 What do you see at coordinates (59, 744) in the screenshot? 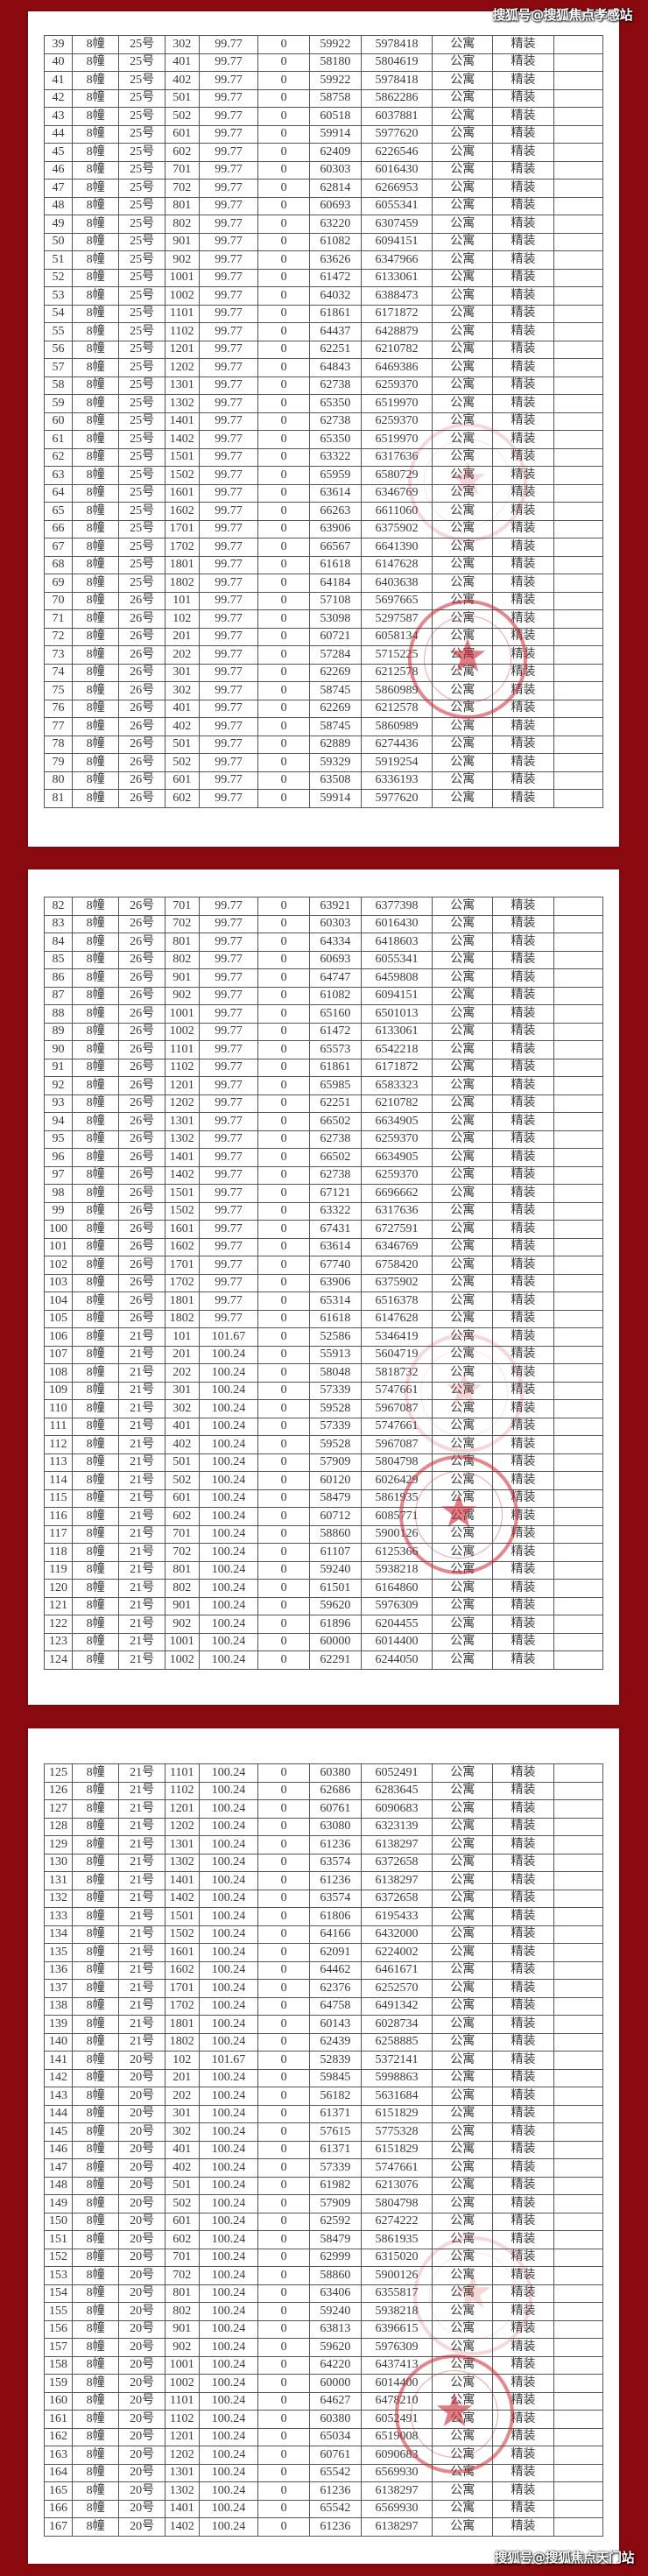
I see `row-number-cell: 78` at bounding box center [59, 744].